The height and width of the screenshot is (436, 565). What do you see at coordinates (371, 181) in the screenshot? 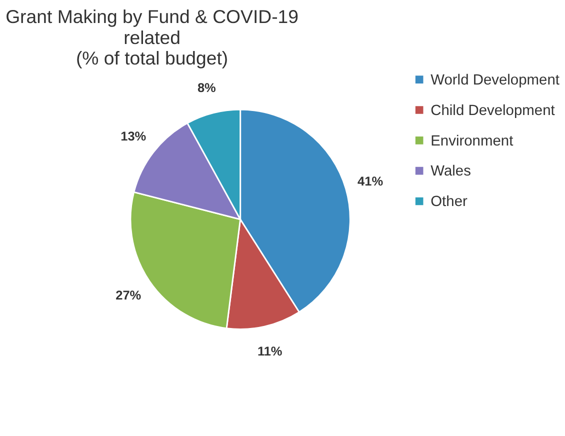
I see `data-label: 41%` at bounding box center [371, 181].